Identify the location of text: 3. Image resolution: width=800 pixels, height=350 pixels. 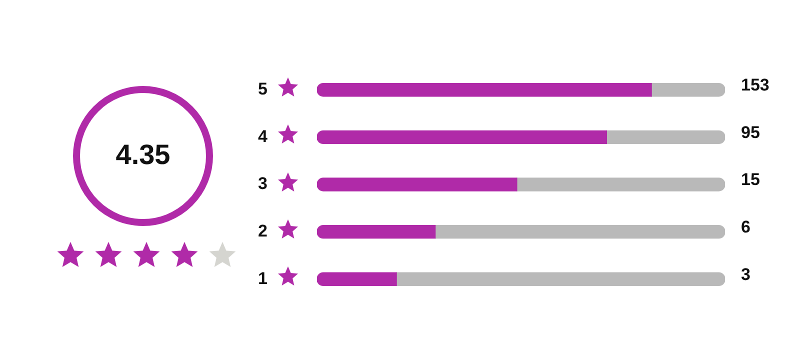
(745, 274).